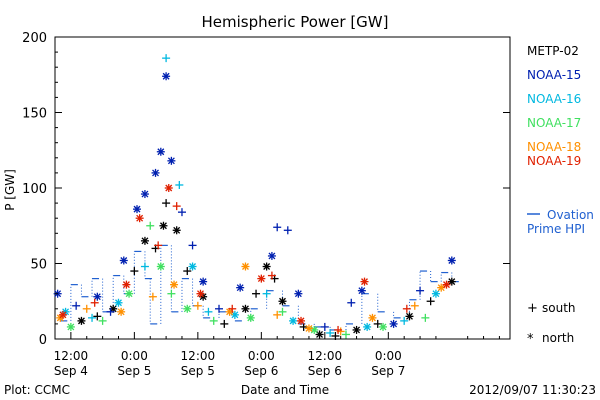  I want to click on footer-plot-credit: Plot: CCMC, so click(37, 390).